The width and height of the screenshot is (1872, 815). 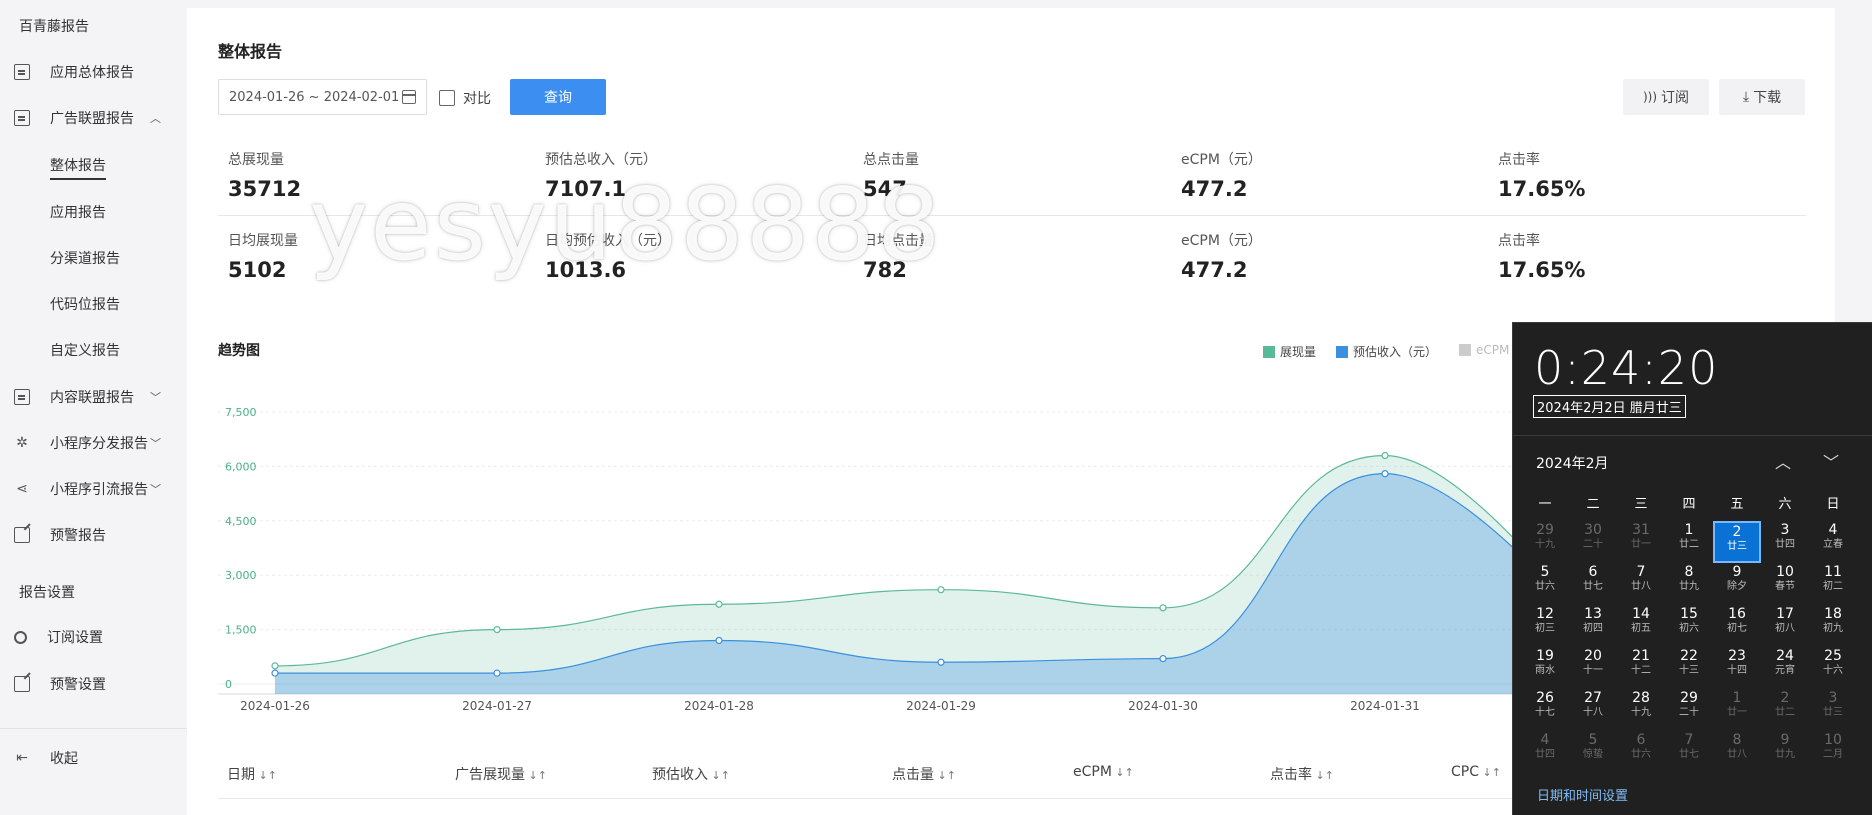 I want to click on calendar-day: 22 十三, so click(x=1689, y=668).